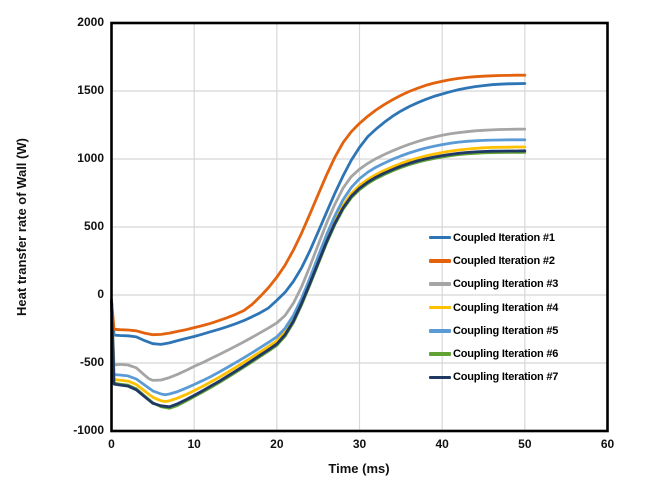  I want to click on y-tick-label: 0, so click(100, 294).